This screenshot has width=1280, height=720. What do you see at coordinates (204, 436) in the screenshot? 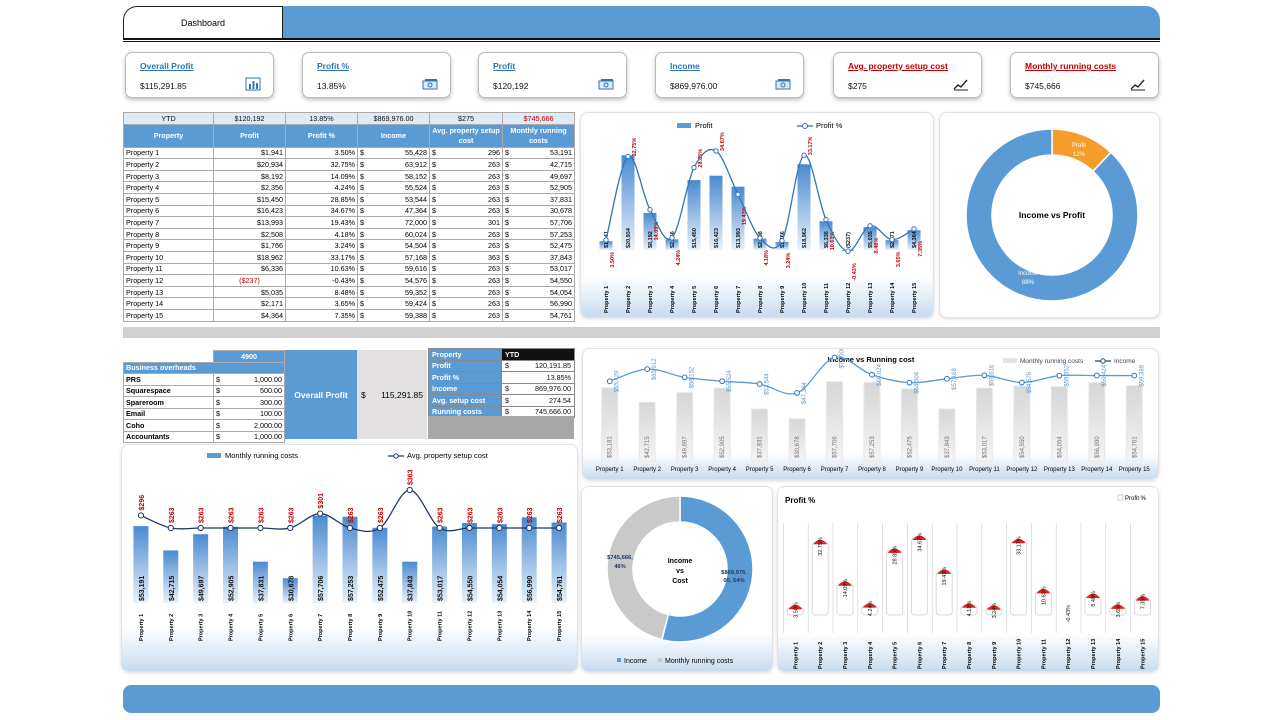
I see `overhead-row: Accountants $1,000.00` at bounding box center [204, 436].